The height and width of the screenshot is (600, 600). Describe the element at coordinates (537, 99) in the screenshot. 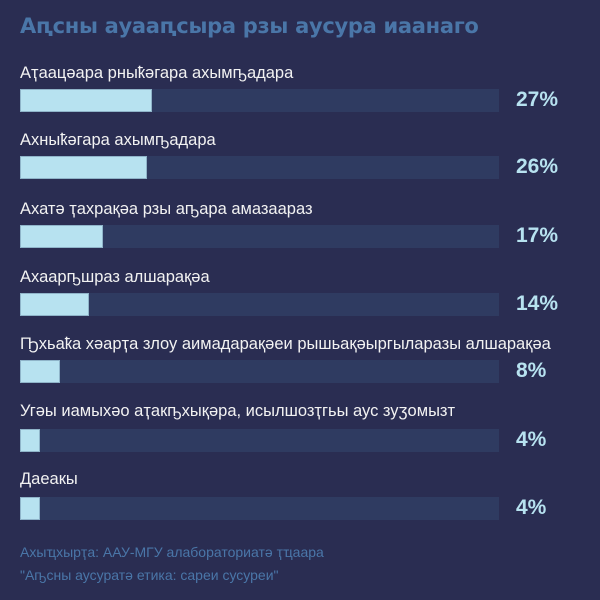

I see `bar-value: 27%` at that location.